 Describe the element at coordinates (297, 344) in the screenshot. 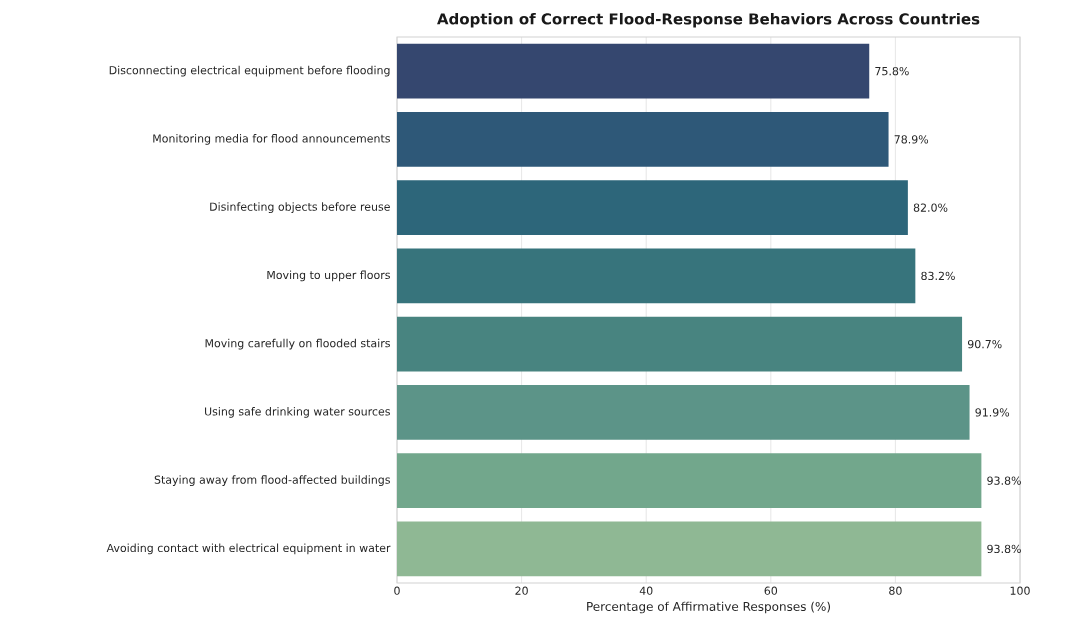

I see `y-tick-label: Moving carefully on flooded stairs` at that location.